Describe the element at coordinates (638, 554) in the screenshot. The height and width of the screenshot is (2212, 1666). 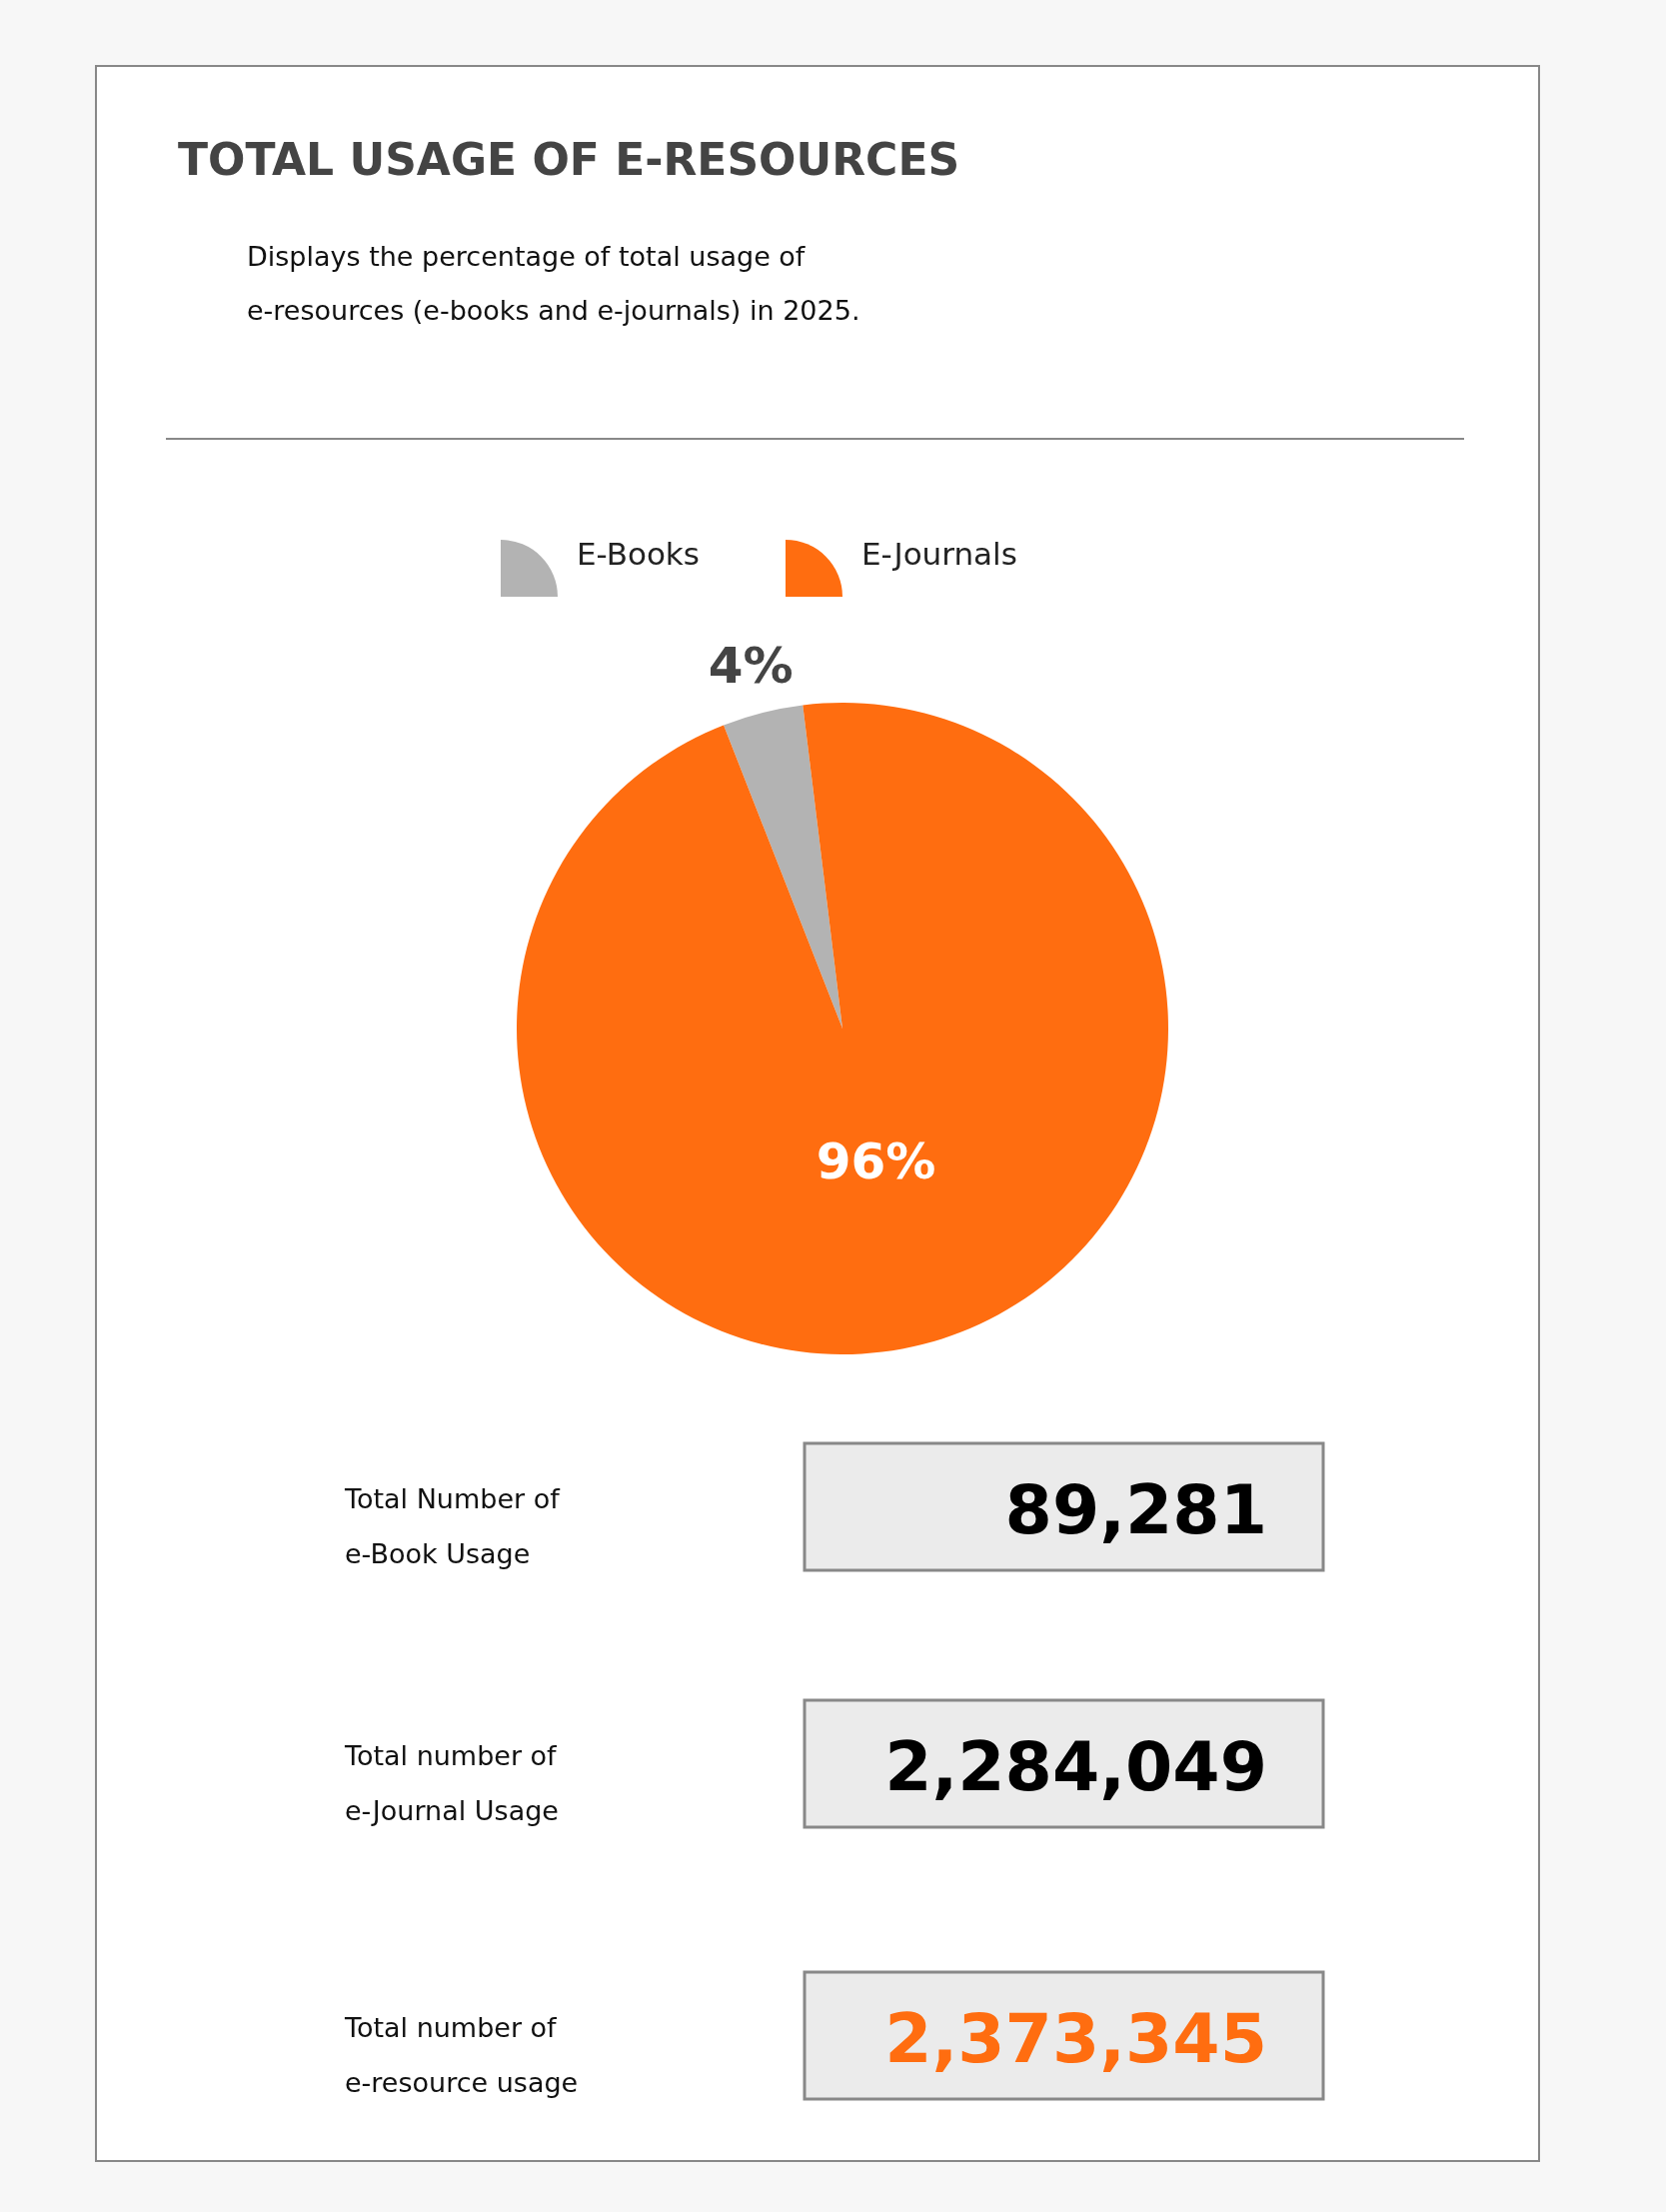
I see `legend-label: E-Books` at that location.